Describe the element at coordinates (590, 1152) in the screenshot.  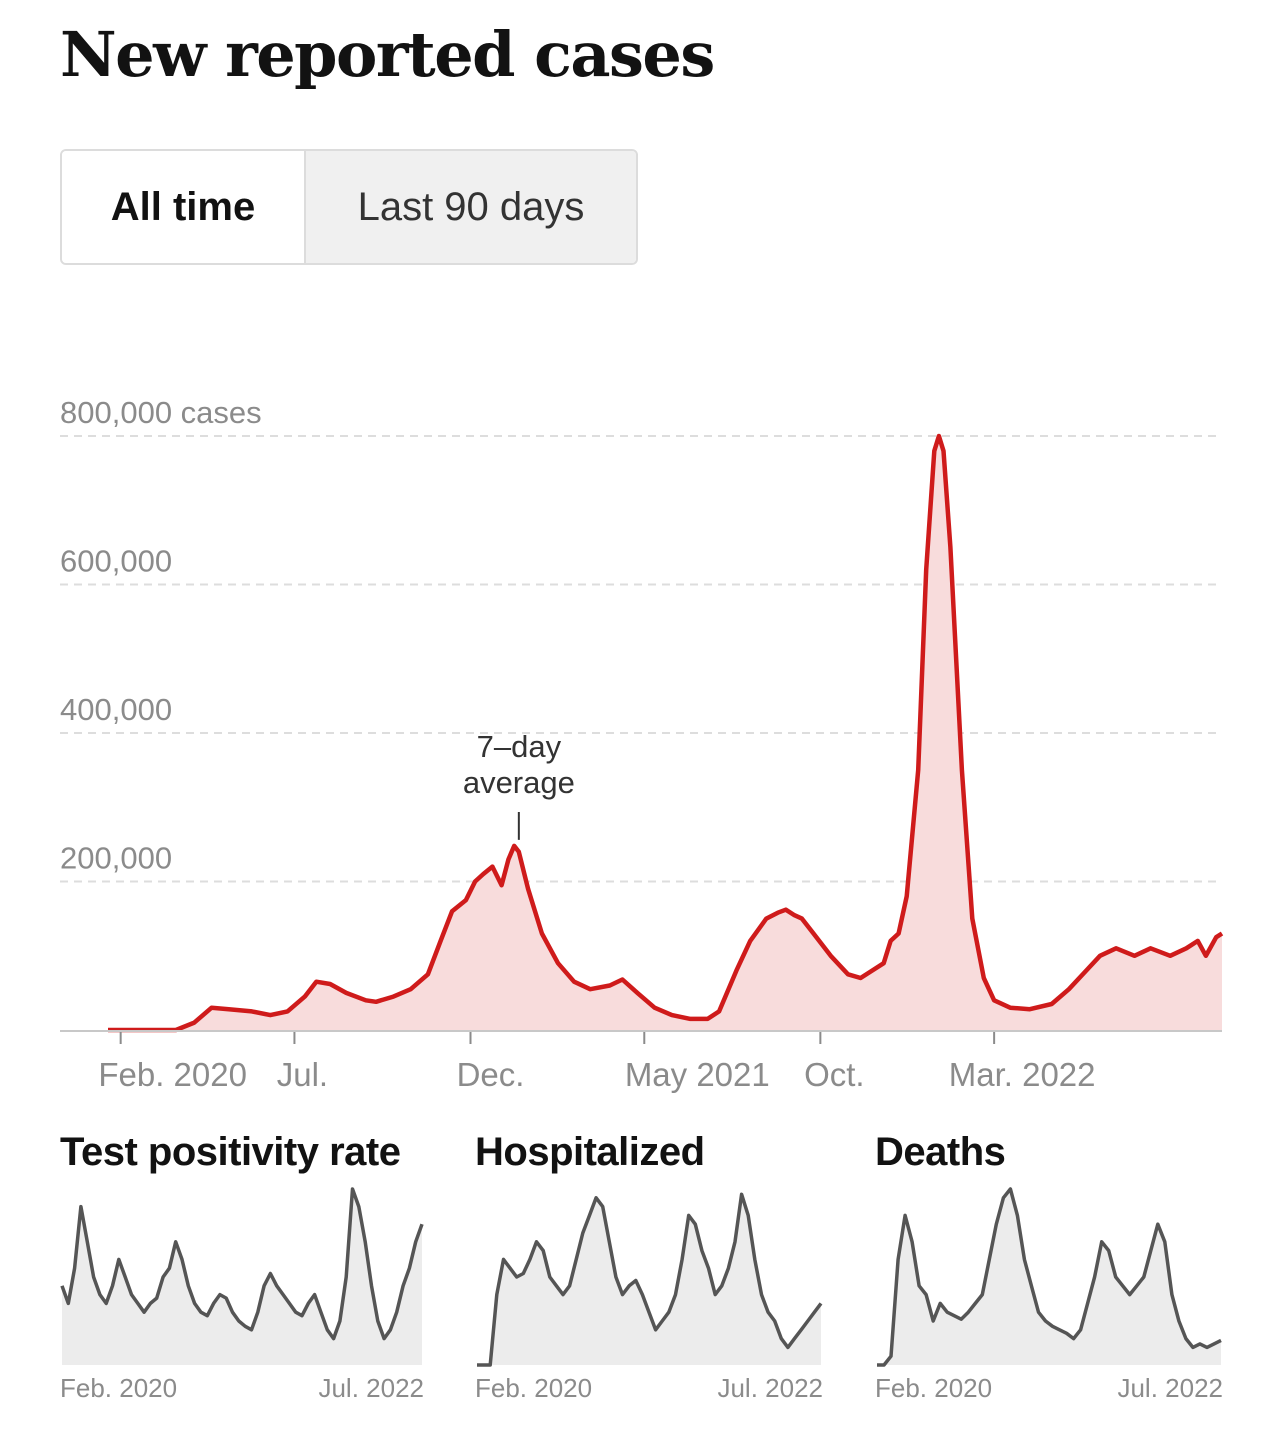
I see `hospitalized-title: Hospitalized` at that location.